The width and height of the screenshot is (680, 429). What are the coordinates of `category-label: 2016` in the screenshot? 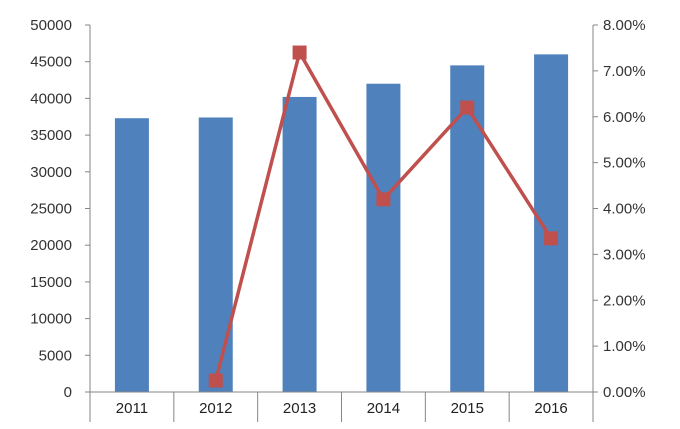 It's located at (550, 408).